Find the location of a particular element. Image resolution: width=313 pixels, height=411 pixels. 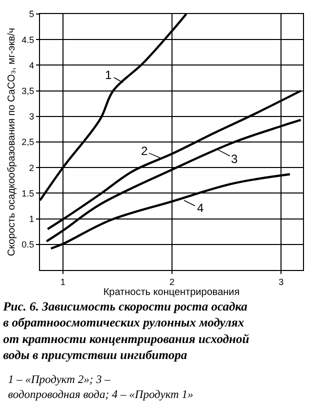

text: Рис. 6. Зависимость скорости роста осадка в обратноосмотических рулонных модулях от кратности концентрирования исходной воды в присутствии ингибитора is located at coordinates (126, 330).